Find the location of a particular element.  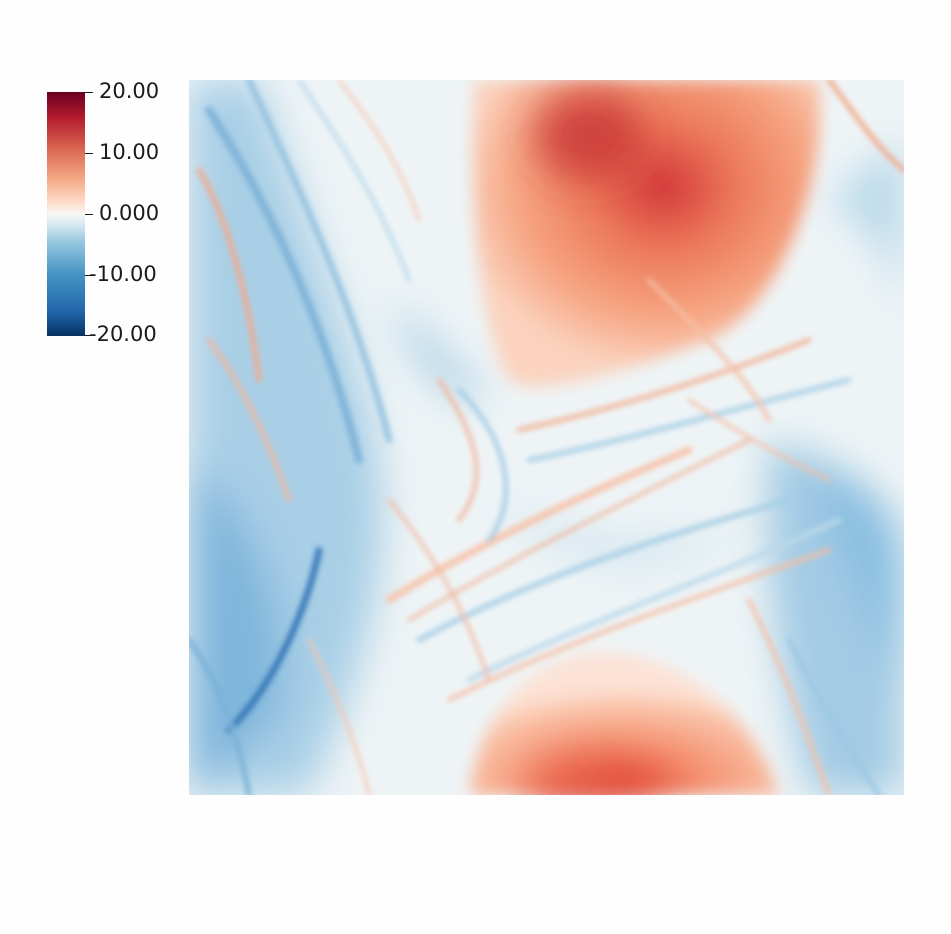

colorbar-tick-label: -20.00 is located at coordinates (123, 334).